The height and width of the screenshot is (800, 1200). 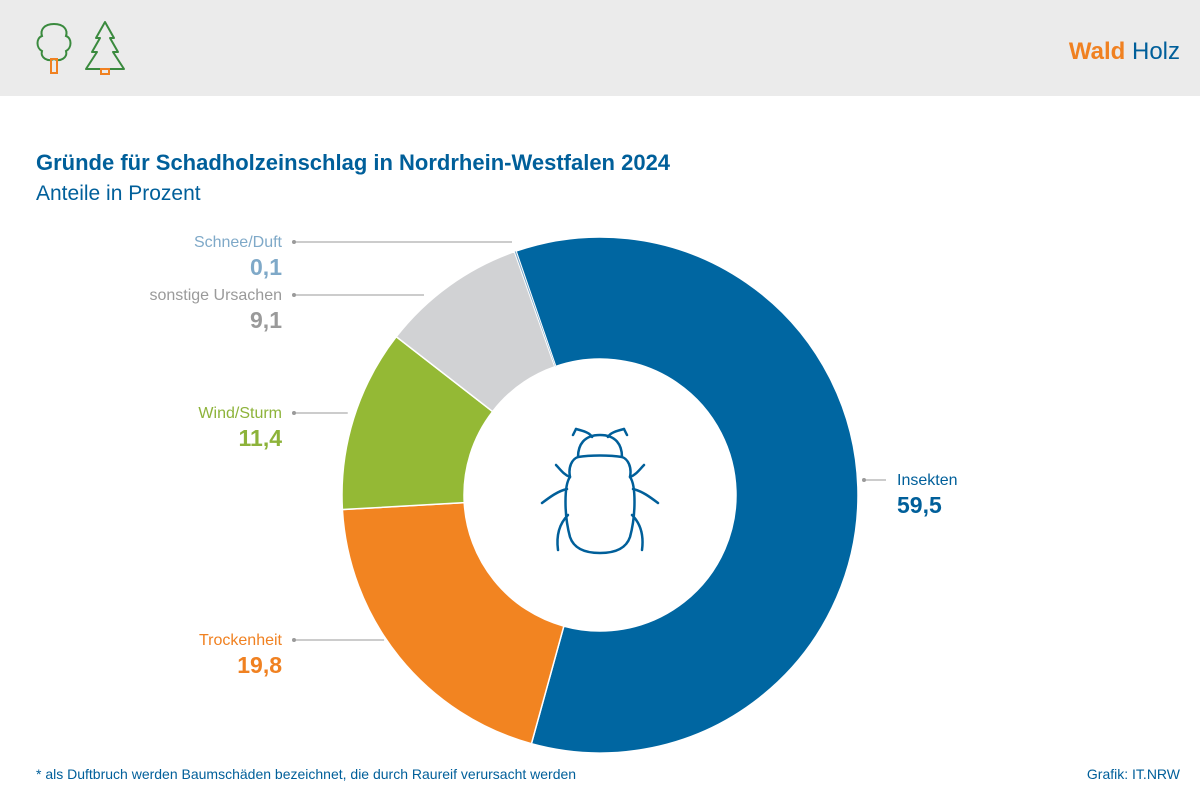 What do you see at coordinates (927, 480) in the screenshot?
I see `label-insekten: Insekten` at bounding box center [927, 480].